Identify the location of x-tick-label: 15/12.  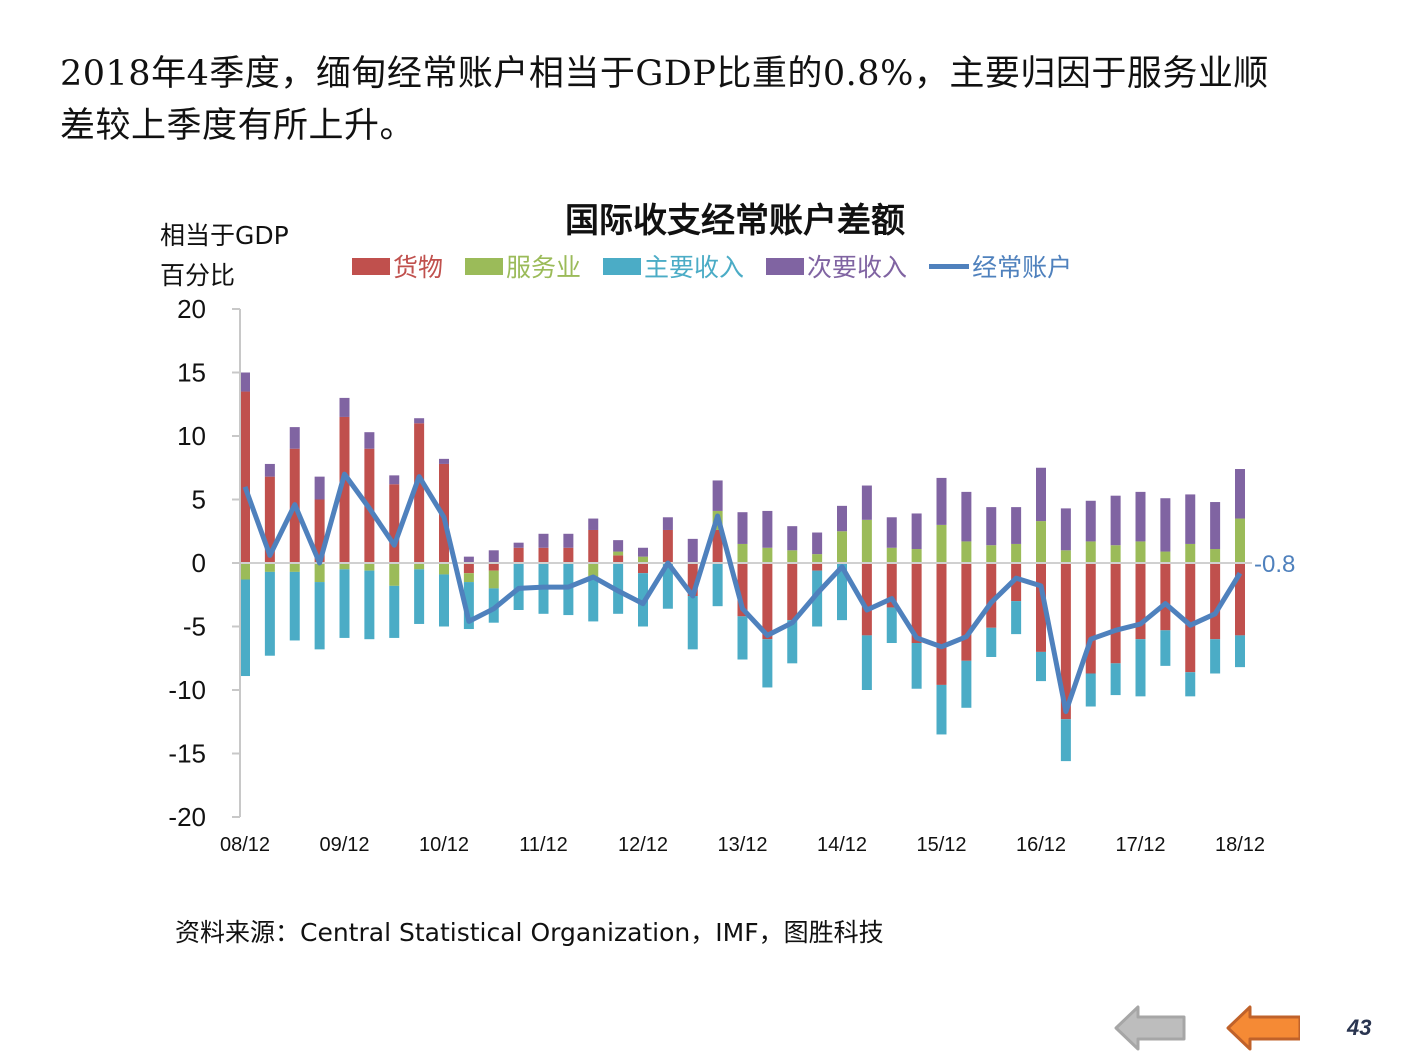
(941, 845).